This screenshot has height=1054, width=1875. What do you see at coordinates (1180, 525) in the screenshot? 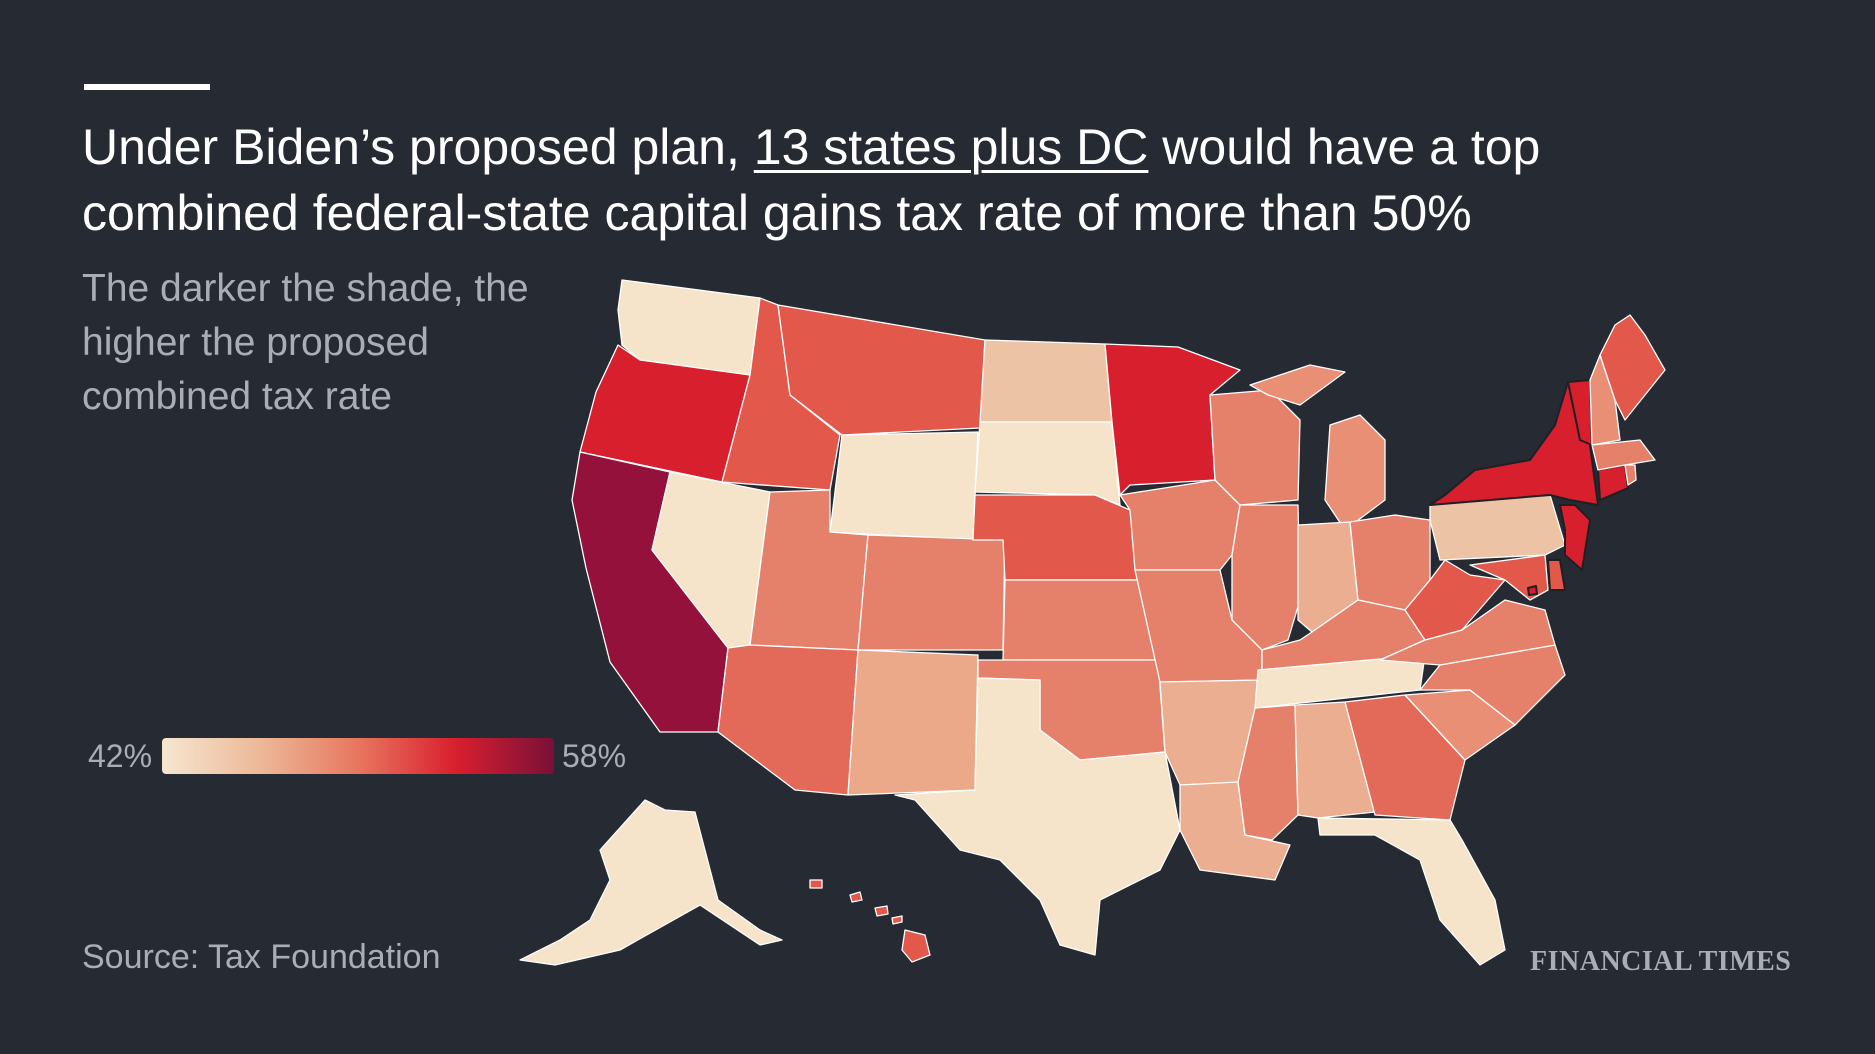
I see `state-IA` at bounding box center [1180, 525].